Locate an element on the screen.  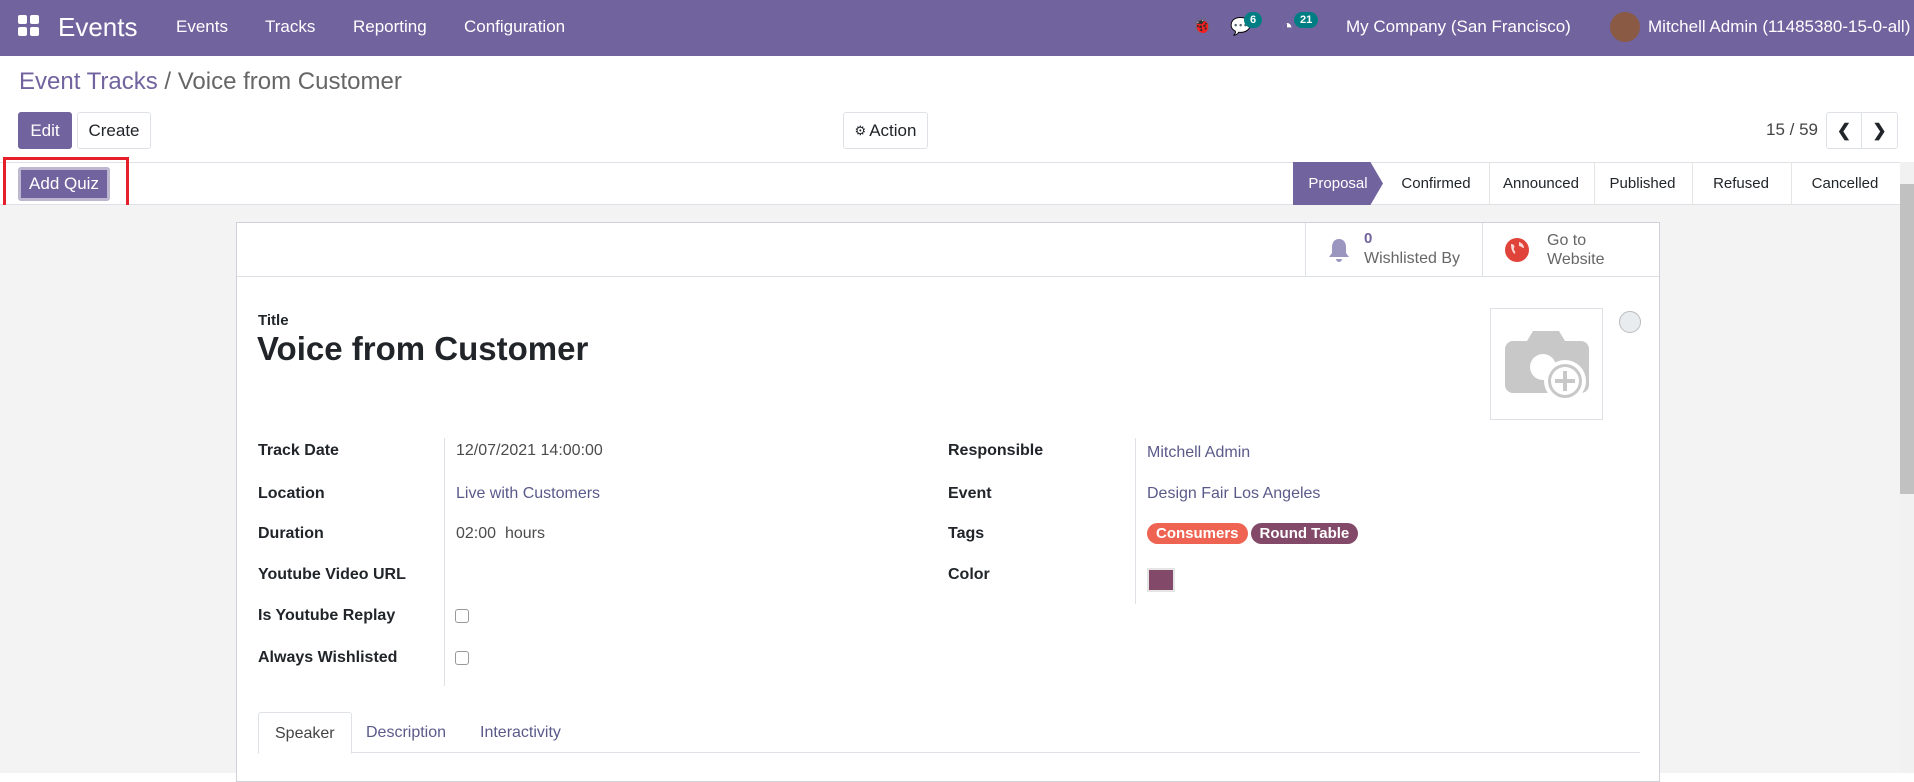
action-button: ⚙ Action is located at coordinates (885, 130).